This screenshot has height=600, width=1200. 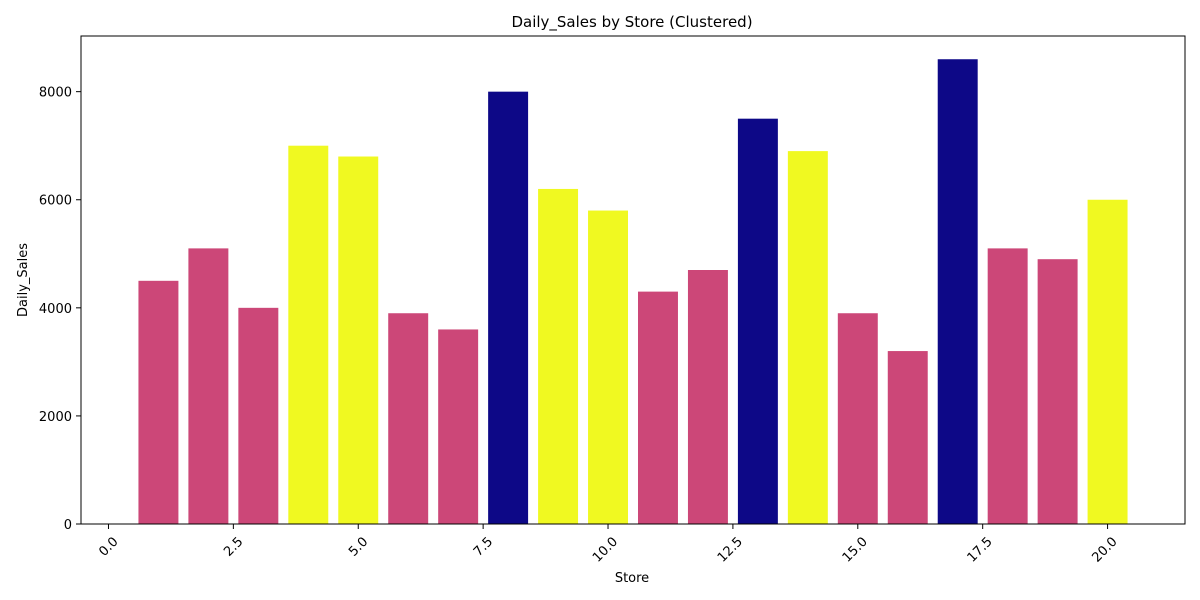 I want to click on y-tick-label: 6000, so click(x=55, y=201).